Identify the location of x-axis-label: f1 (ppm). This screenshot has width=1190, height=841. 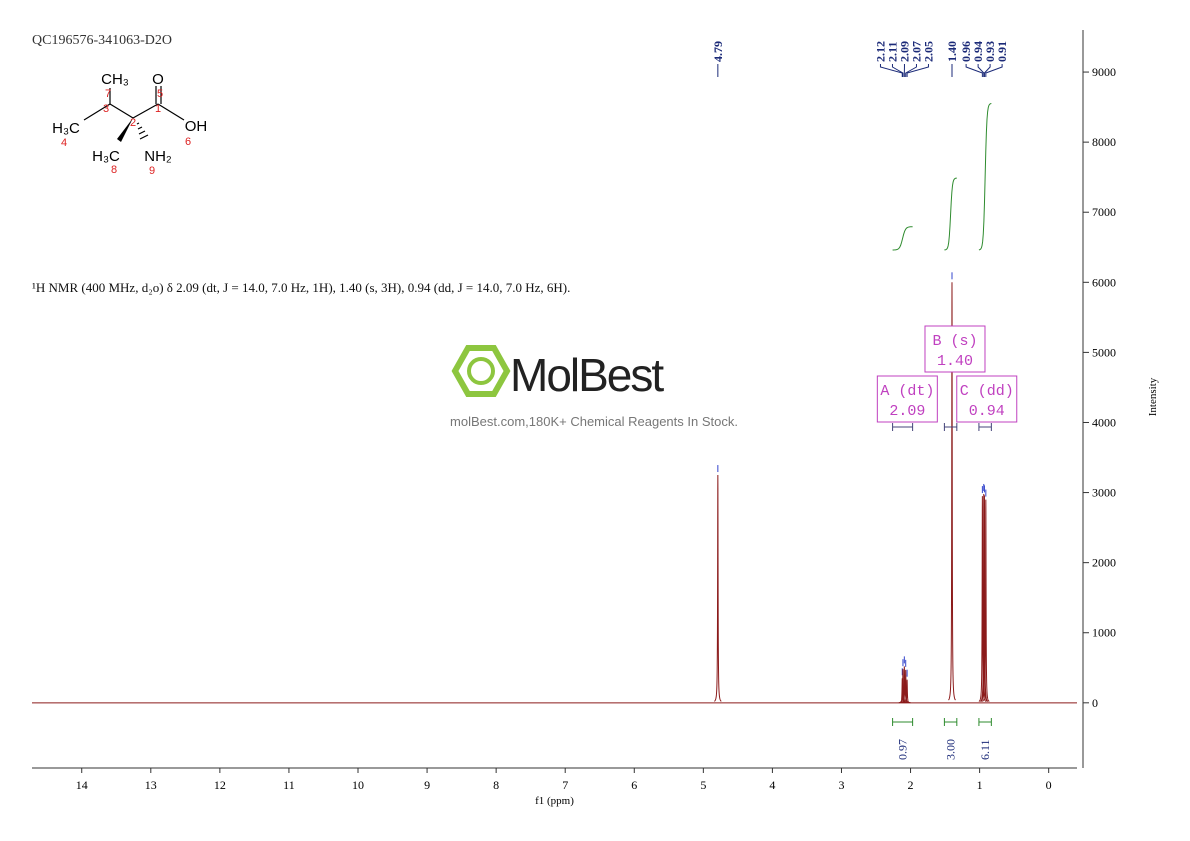
(554, 801).